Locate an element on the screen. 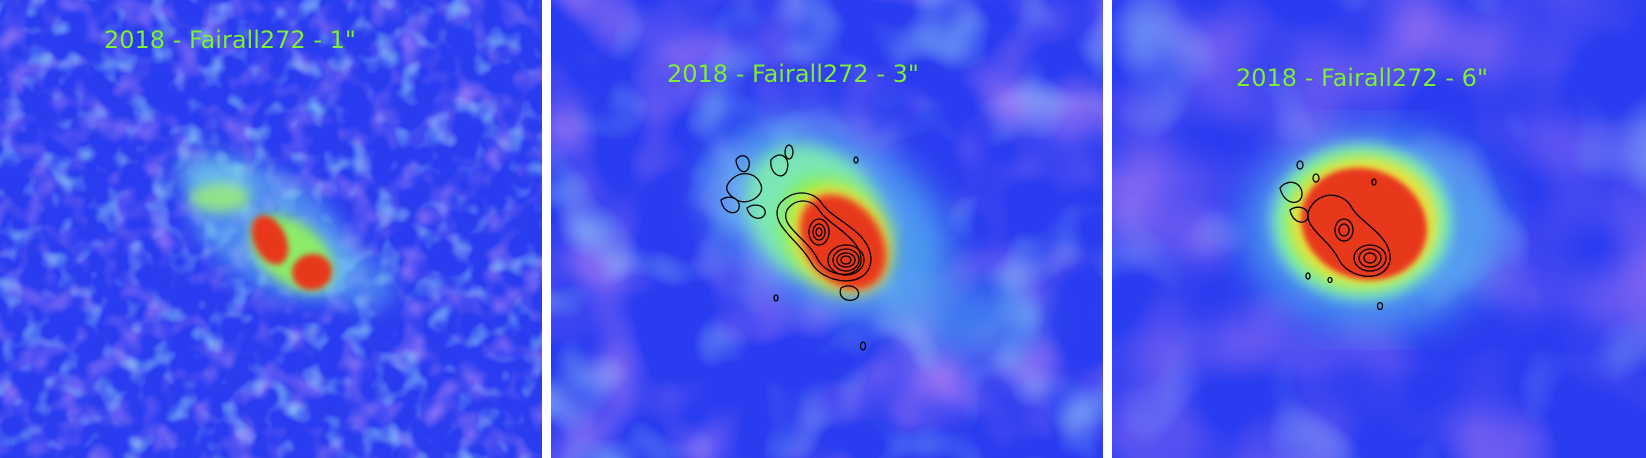 The height and width of the screenshot is (458, 1646). panel-title: 2018 - Fairall272 - 3" is located at coordinates (793, 74).